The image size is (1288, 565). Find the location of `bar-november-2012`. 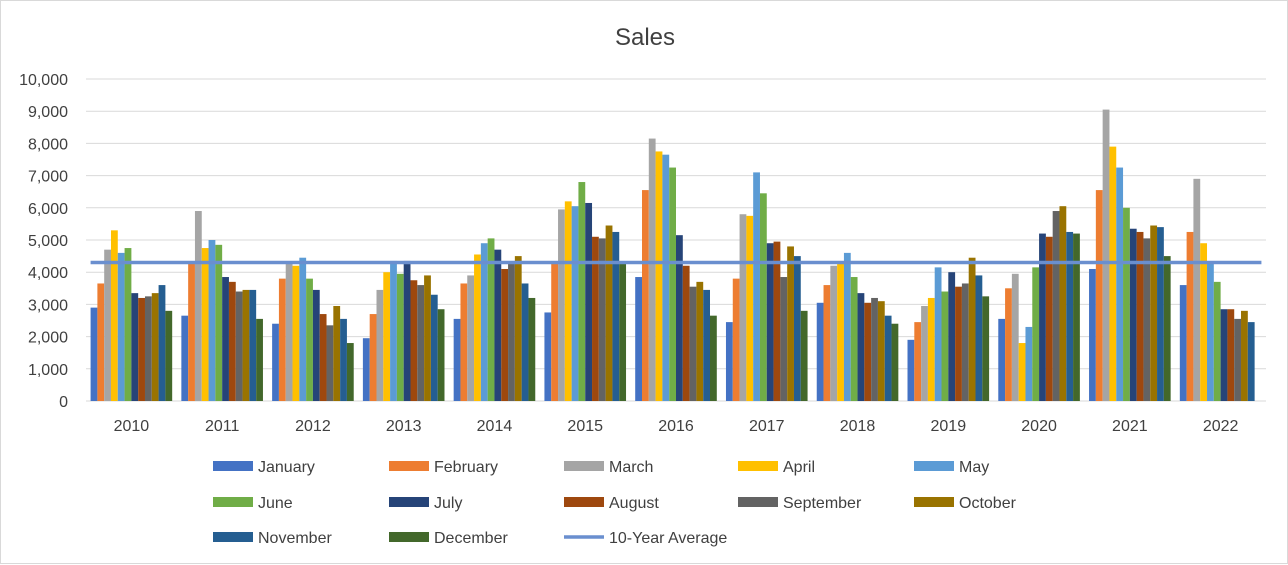

bar-november-2012 is located at coordinates (343, 359).